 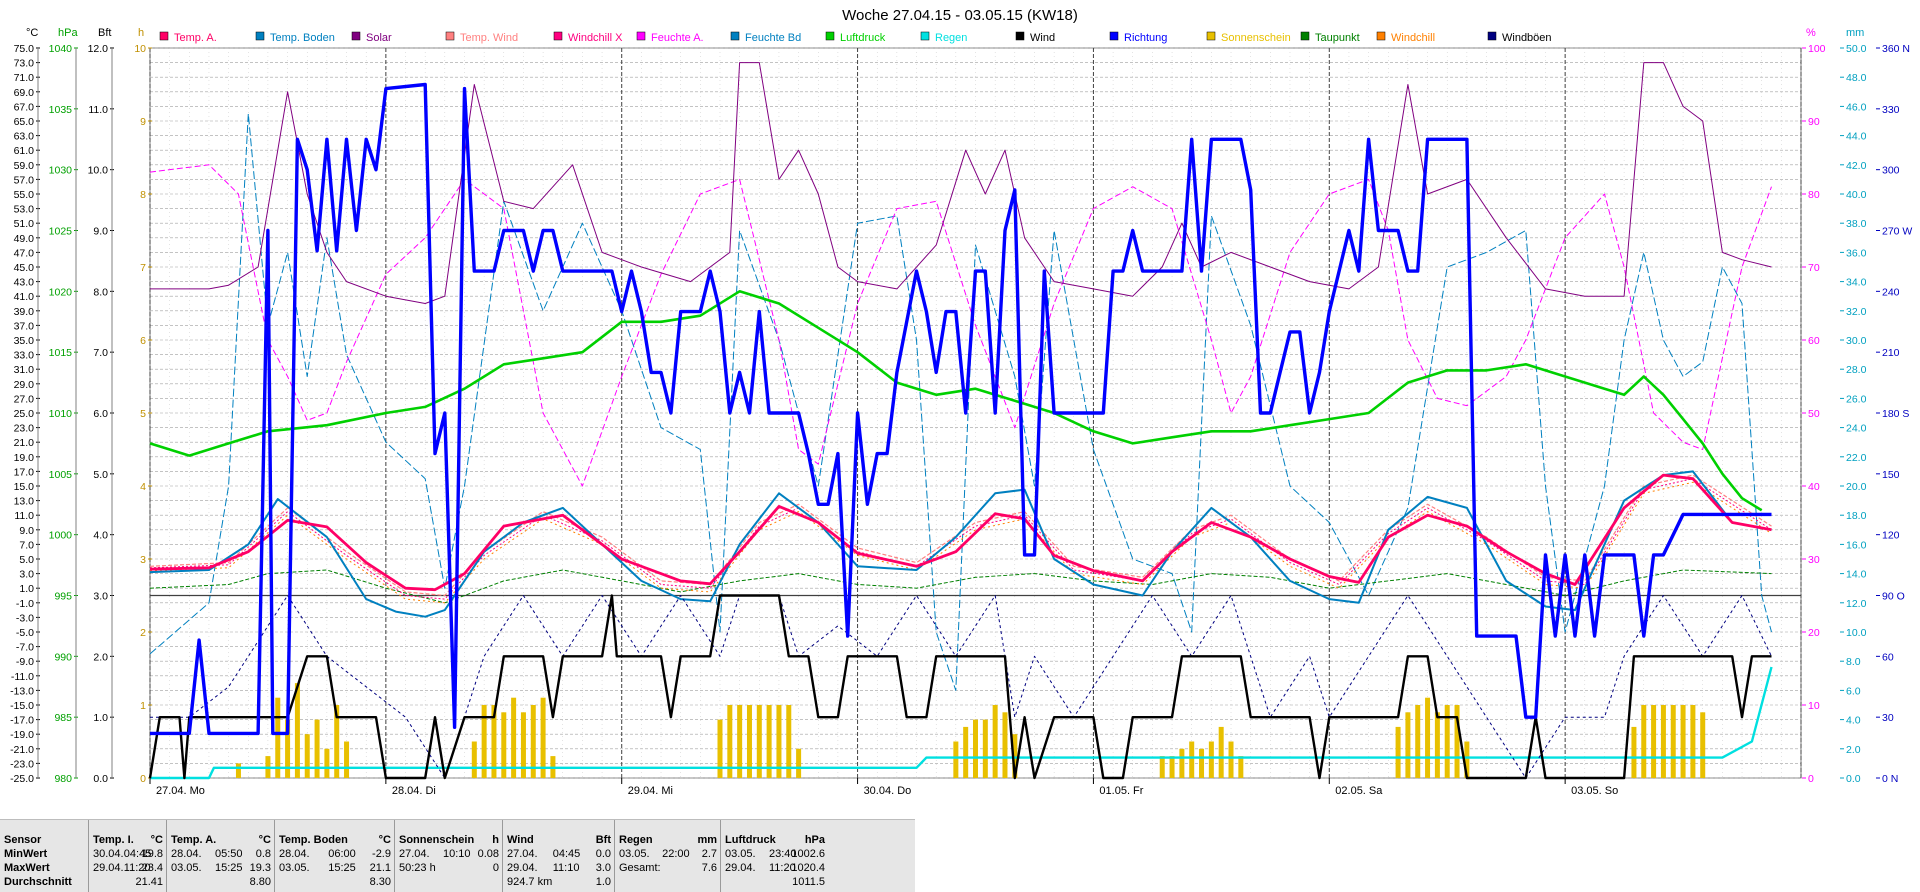 What do you see at coordinates (143, 122) in the screenshot?
I see `axis-tick-h: 9` at bounding box center [143, 122].